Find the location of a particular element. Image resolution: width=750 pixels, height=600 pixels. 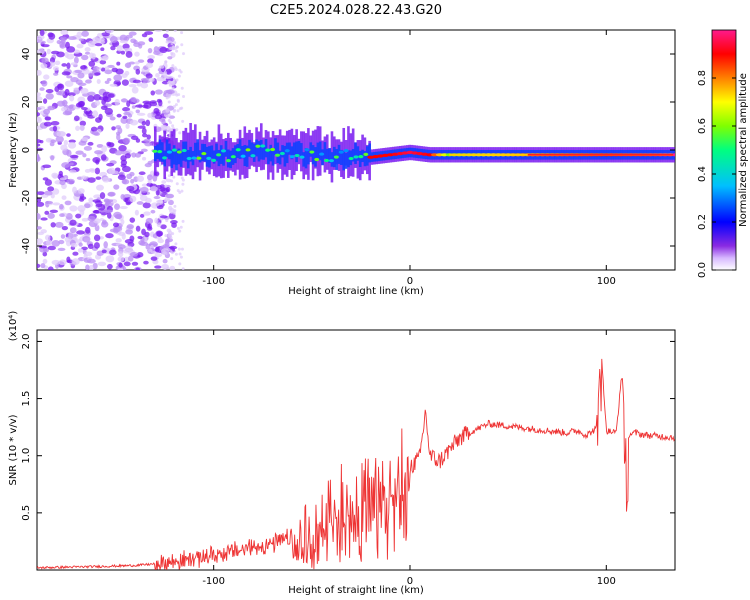

snr-y-tick-label: 0.5 is located at coordinates (26, 513).